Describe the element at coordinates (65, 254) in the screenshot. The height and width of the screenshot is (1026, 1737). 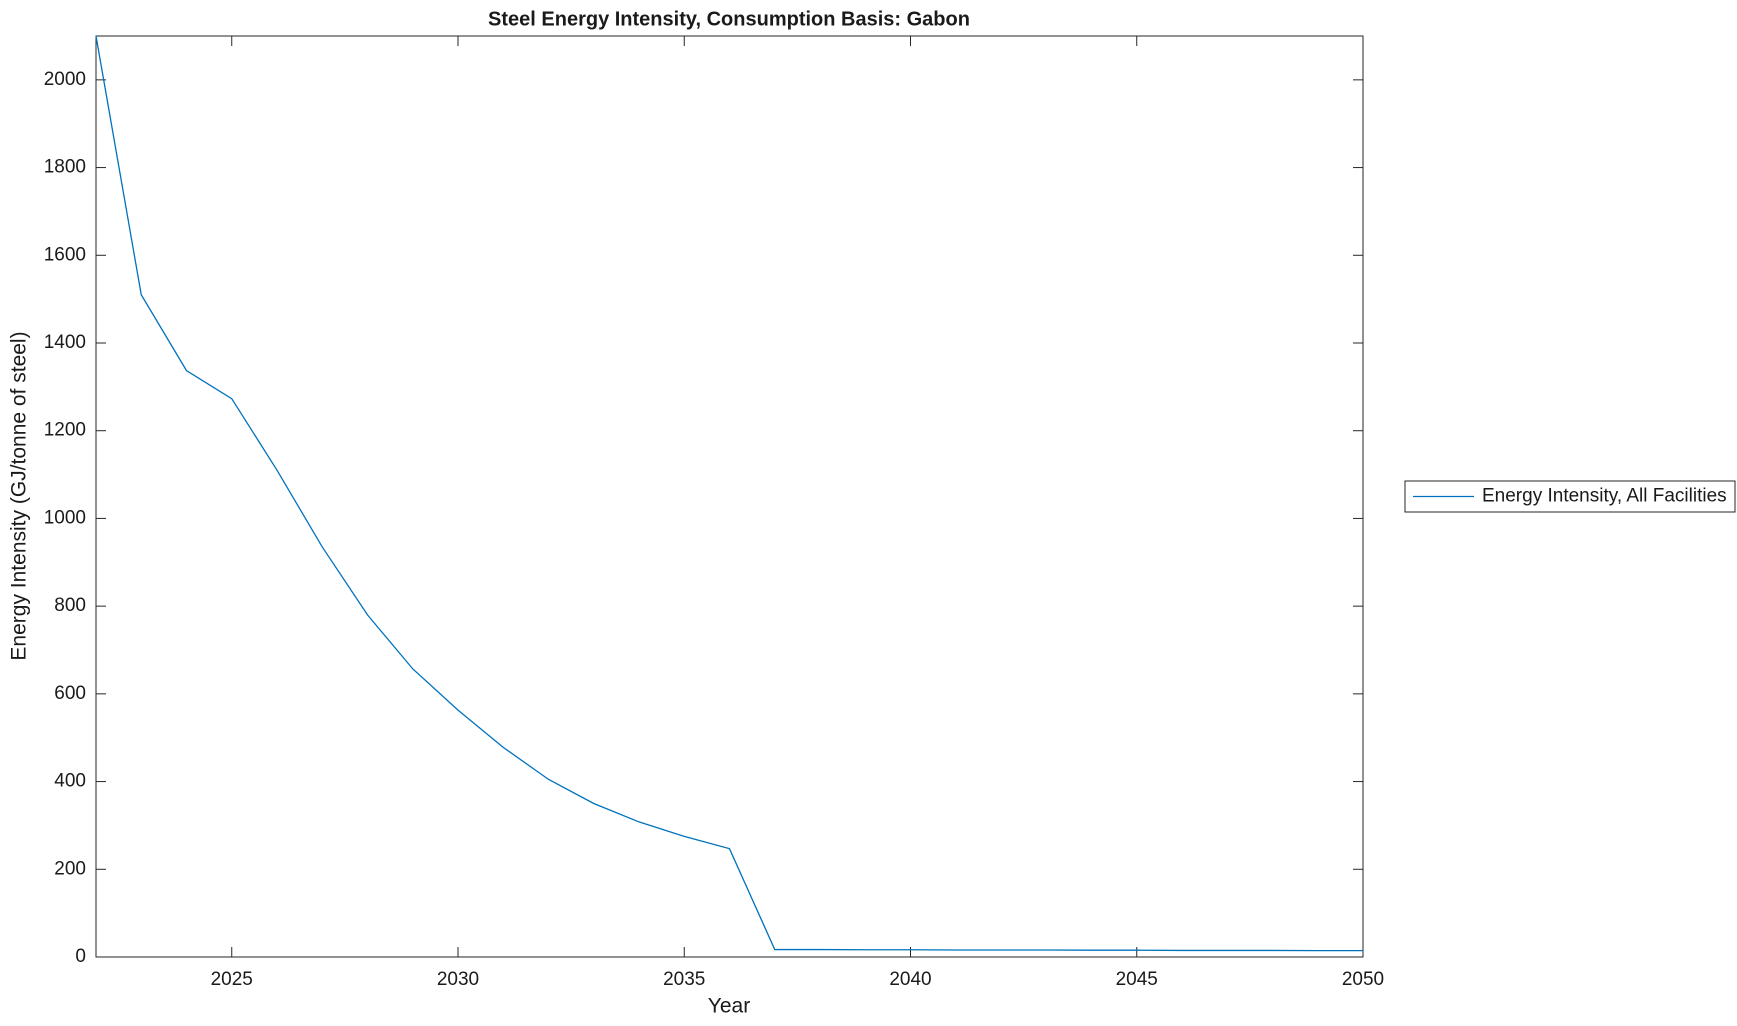
I see `y-tick-label: 1600` at that location.